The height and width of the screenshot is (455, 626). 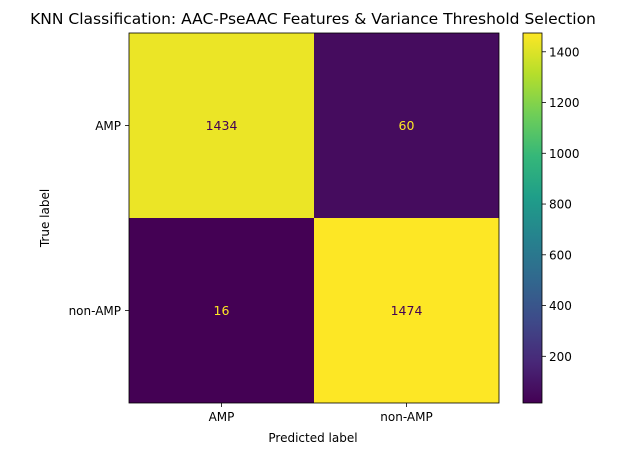 I want to click on x-tick-label: AMP, so click(x=222, y=417).